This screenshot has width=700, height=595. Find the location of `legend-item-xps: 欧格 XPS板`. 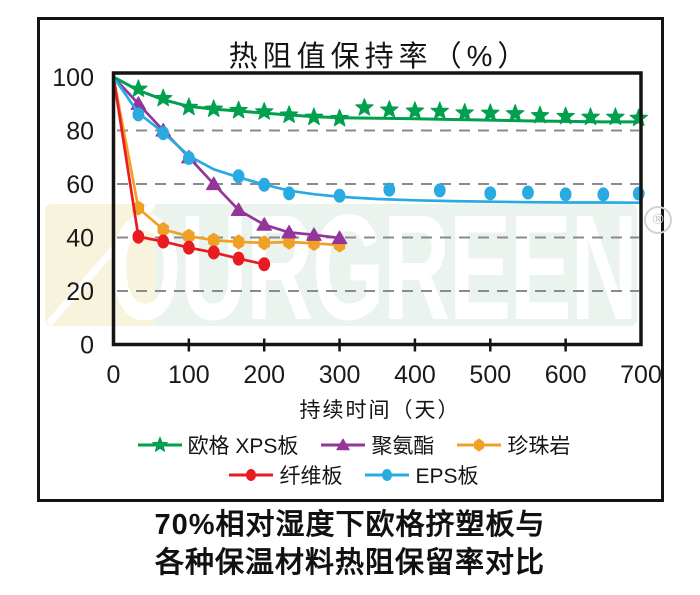

legend-item-xps: 欧格 XPS板 is located at coordinates (218, 445).